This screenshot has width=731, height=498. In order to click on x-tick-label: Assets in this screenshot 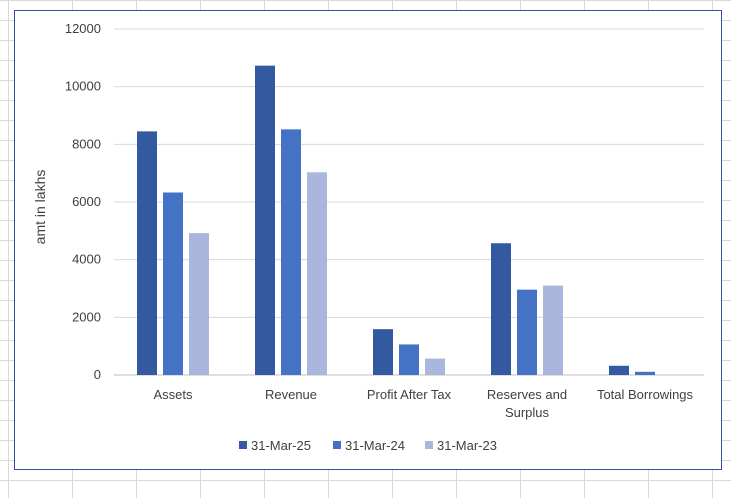, I will do `click(173, 394)`.